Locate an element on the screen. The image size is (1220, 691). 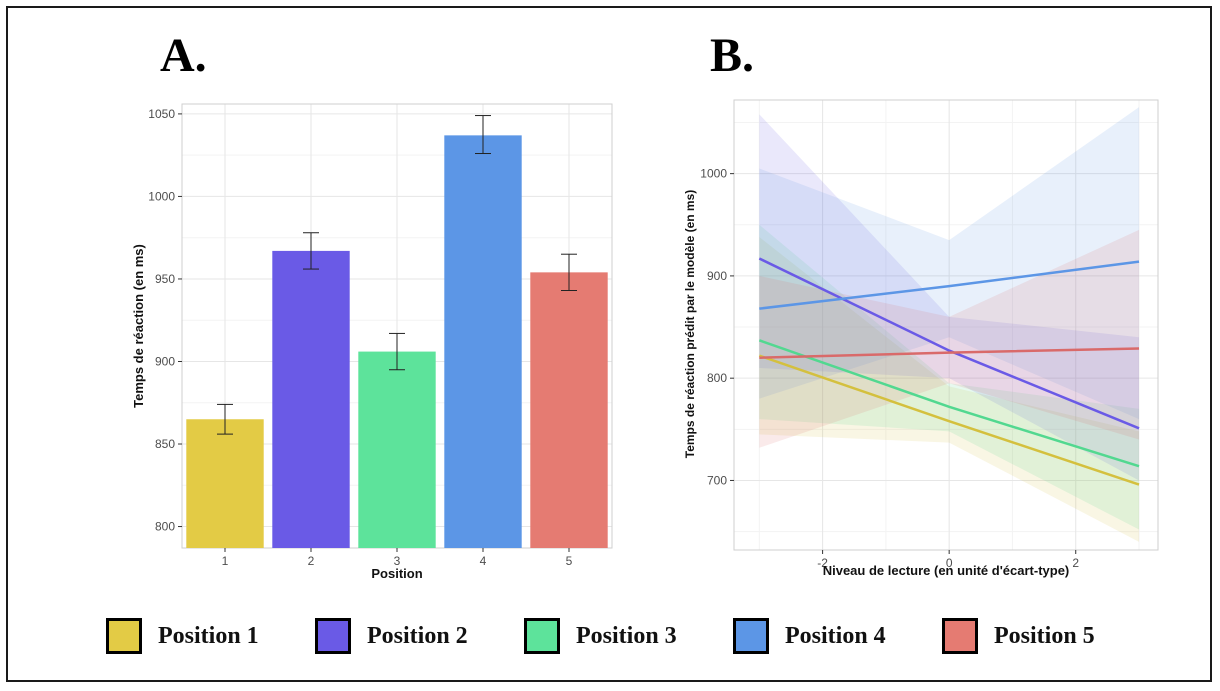
bar-chart-x-axis-label: Position is located at coordinates (396, 573).